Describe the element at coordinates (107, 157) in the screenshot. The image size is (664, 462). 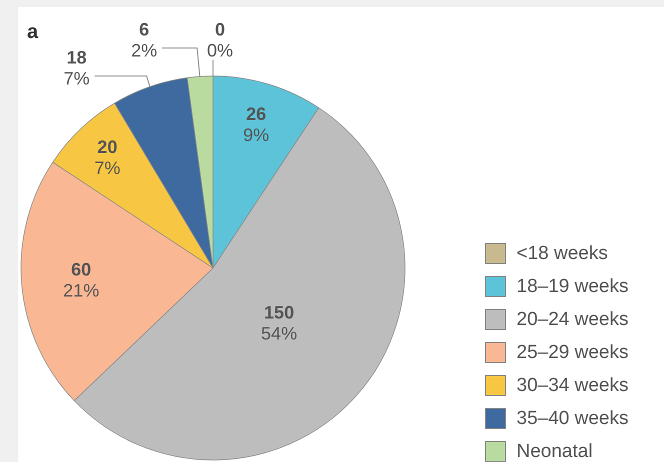
I see `data-label: 20 7%` at that location.